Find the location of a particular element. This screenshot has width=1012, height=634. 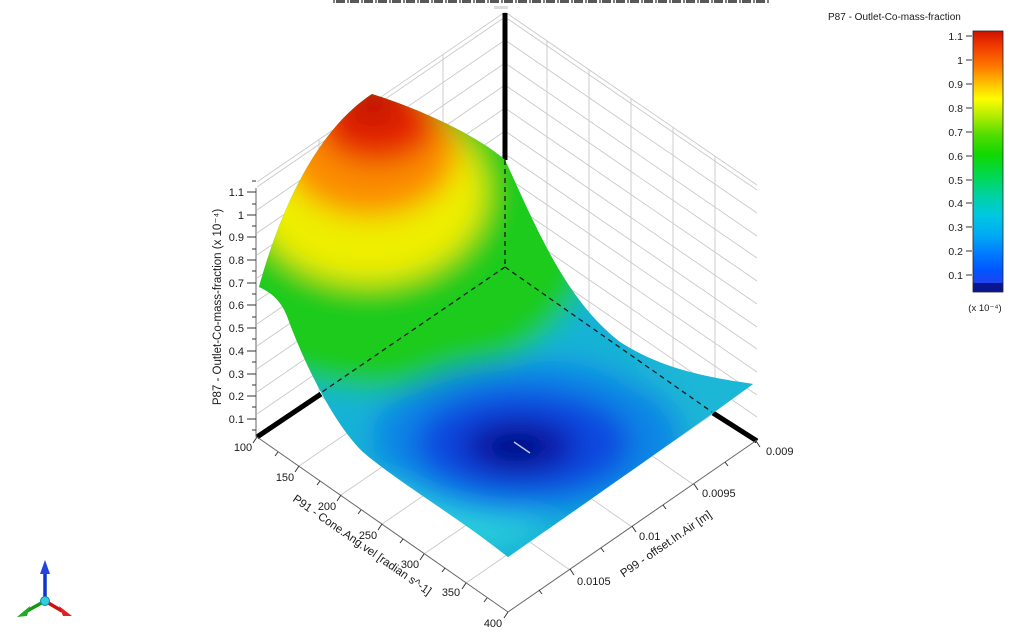

x-tick-label: 250 is located at coordinates (368, 536).